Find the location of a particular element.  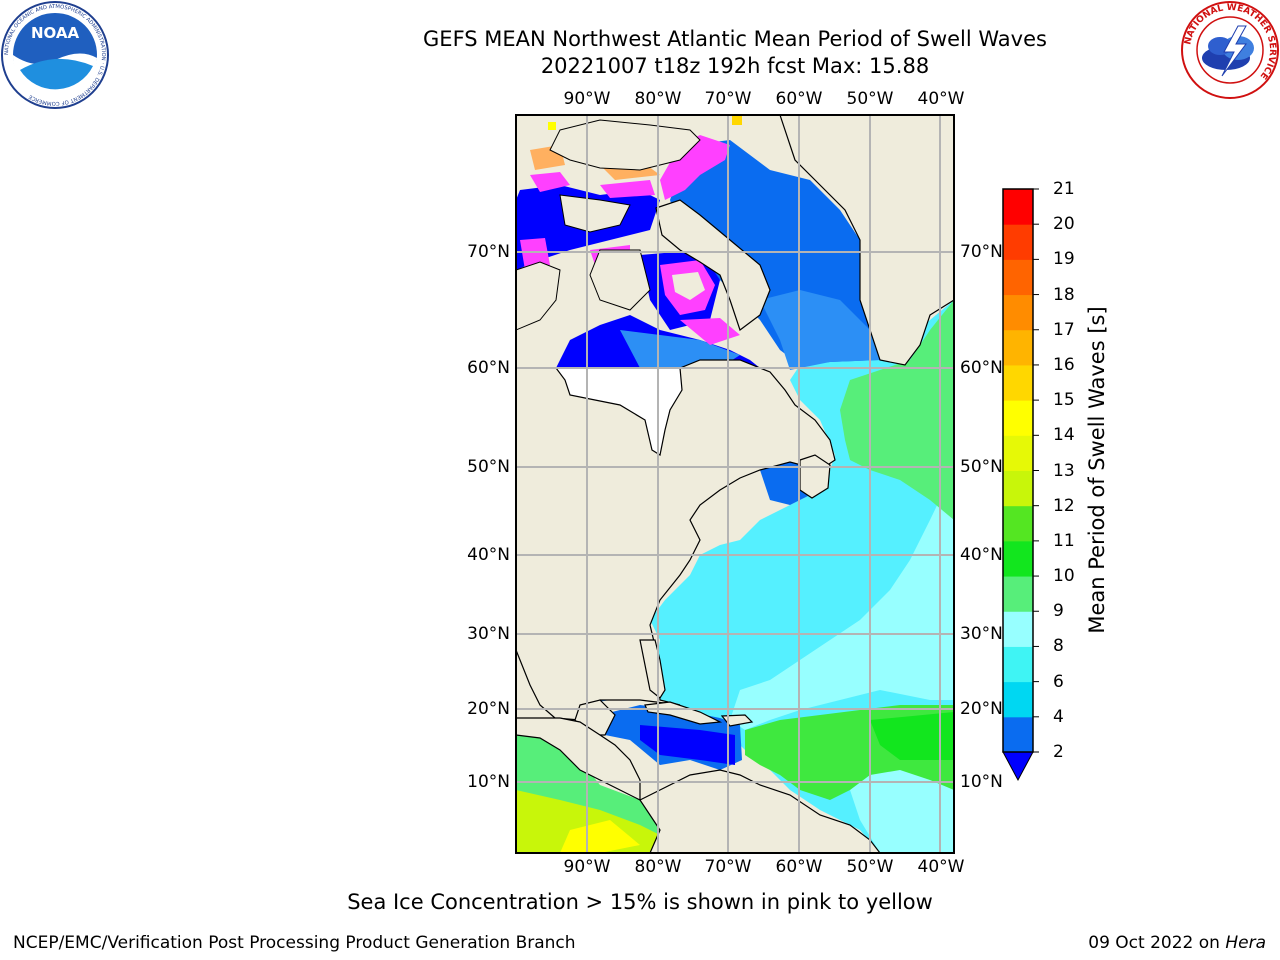

lat-label-right: 60°N is located at coordinates (981, 368).